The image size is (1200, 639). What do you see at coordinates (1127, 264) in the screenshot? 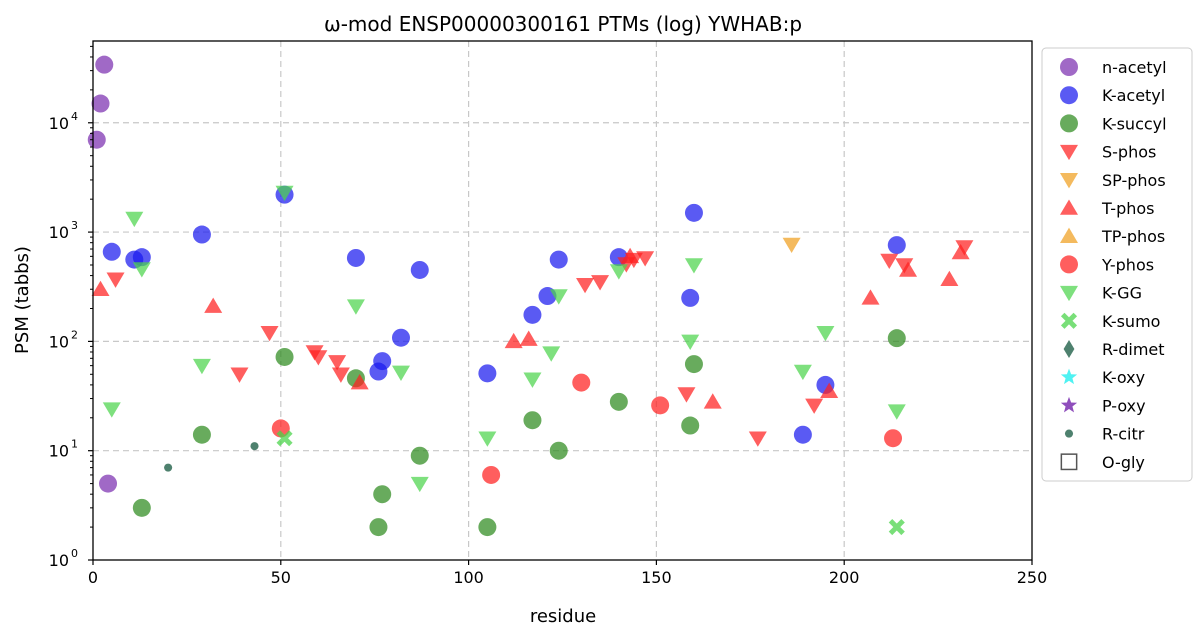
I see `legend-label: Y-phos` at bounding box center [1127, 264].